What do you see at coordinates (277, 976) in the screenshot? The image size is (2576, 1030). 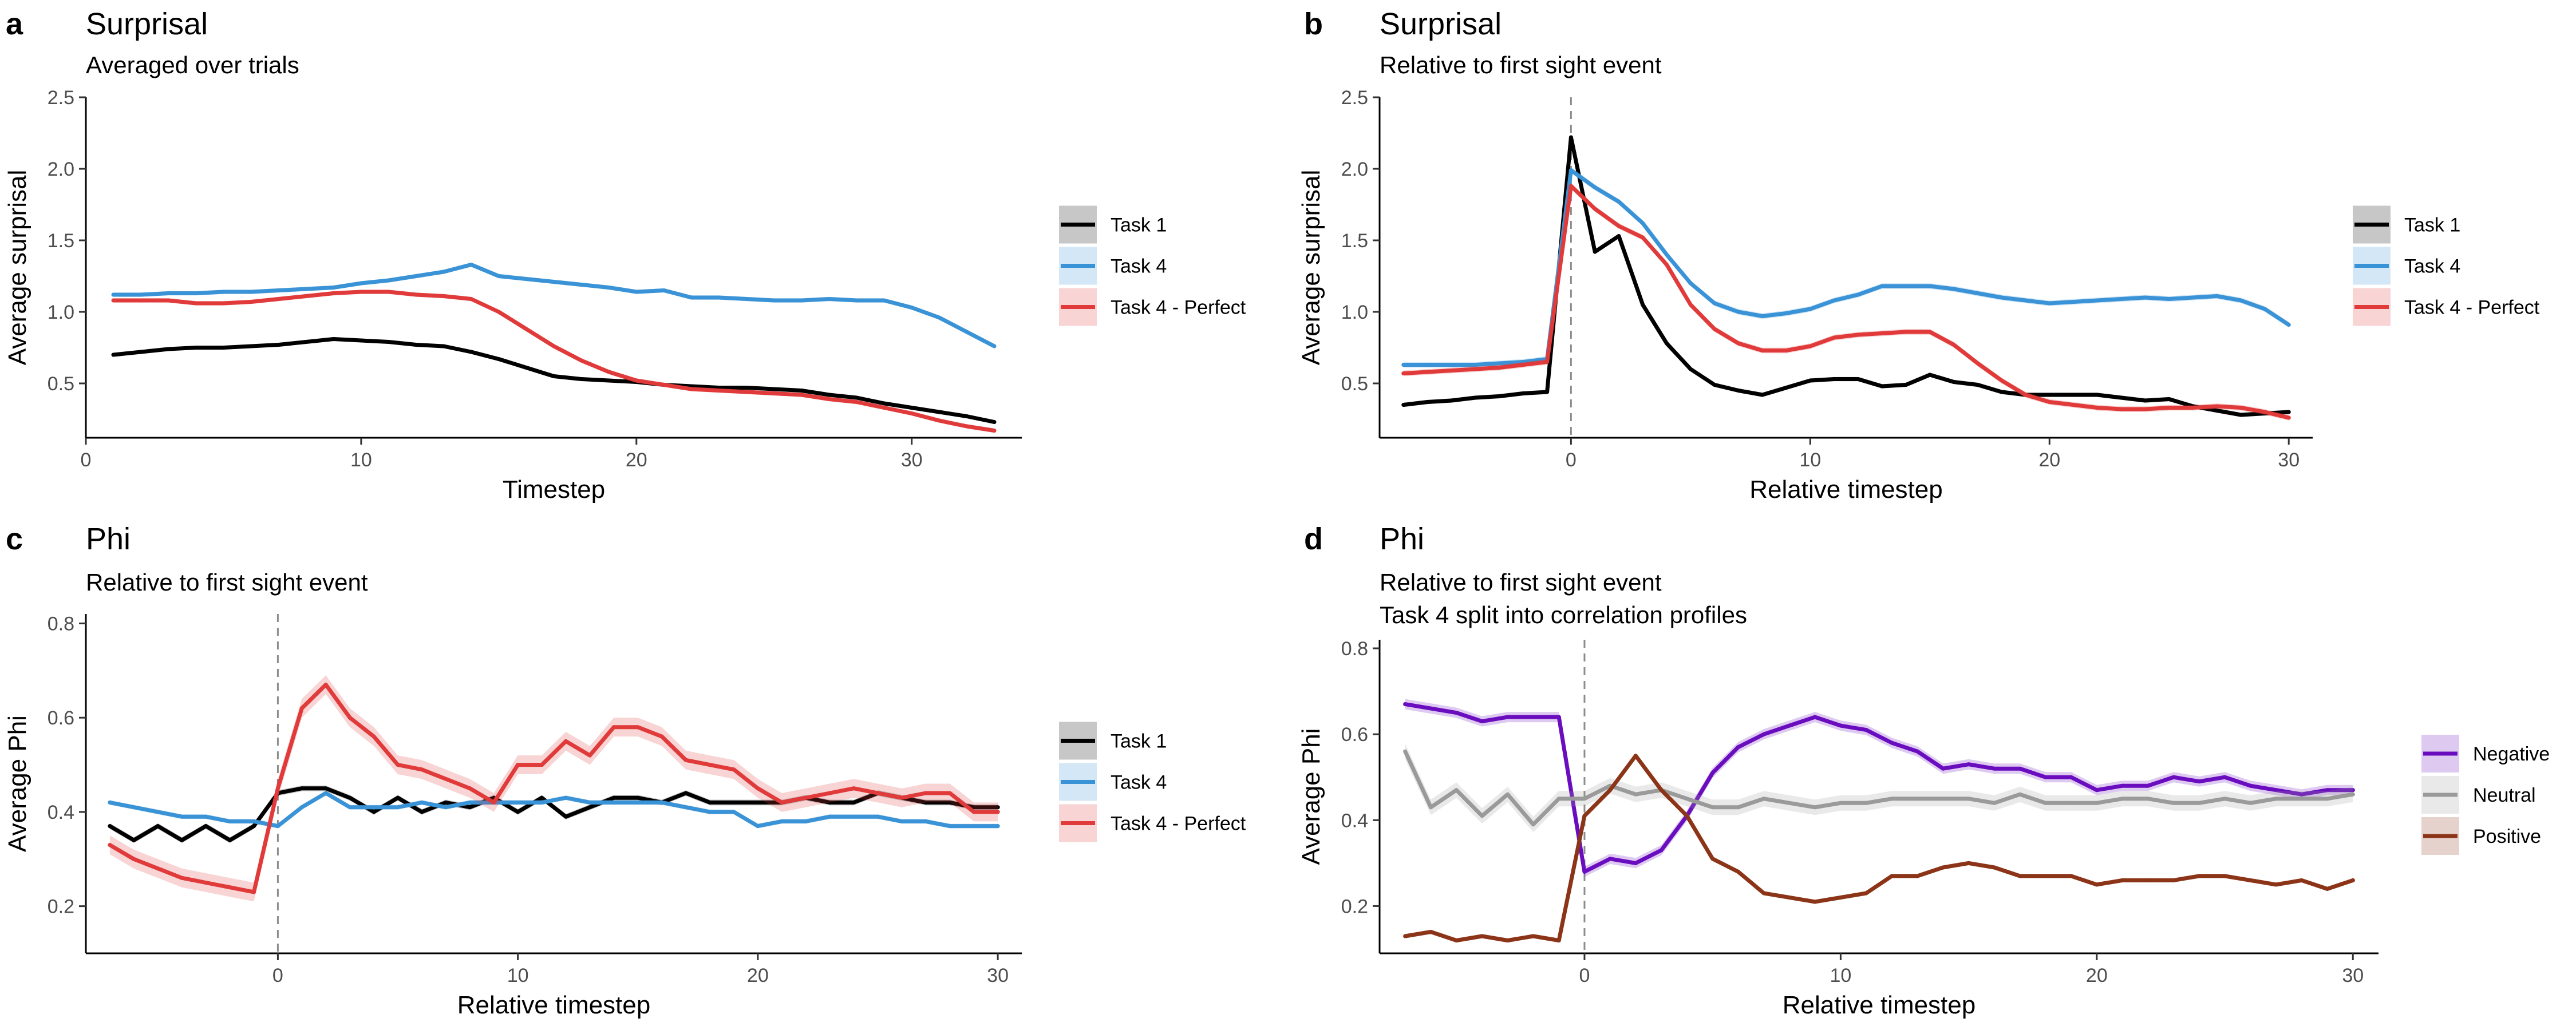 I see `x-tick-label: 0` at bounding box center [277, 976].